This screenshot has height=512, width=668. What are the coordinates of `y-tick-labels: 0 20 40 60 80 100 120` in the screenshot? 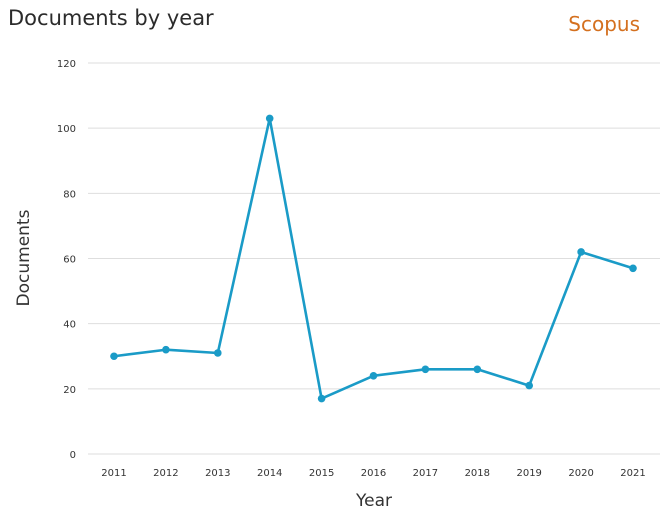 It's located at (66, 260).